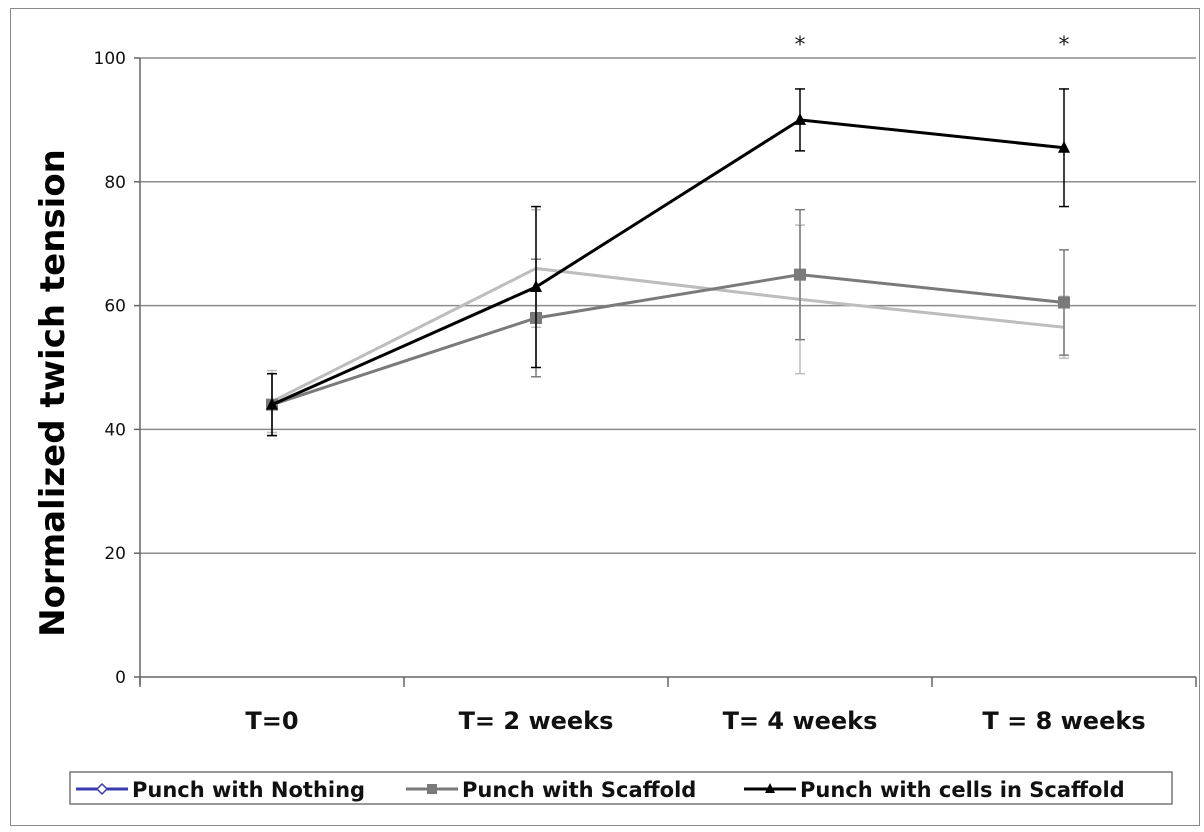 This screenshot has width=1204, height=832. Describe the element at coordinates (248, 790) in the screenshot. I see `legend-label: Punch with Nothing` at that location.